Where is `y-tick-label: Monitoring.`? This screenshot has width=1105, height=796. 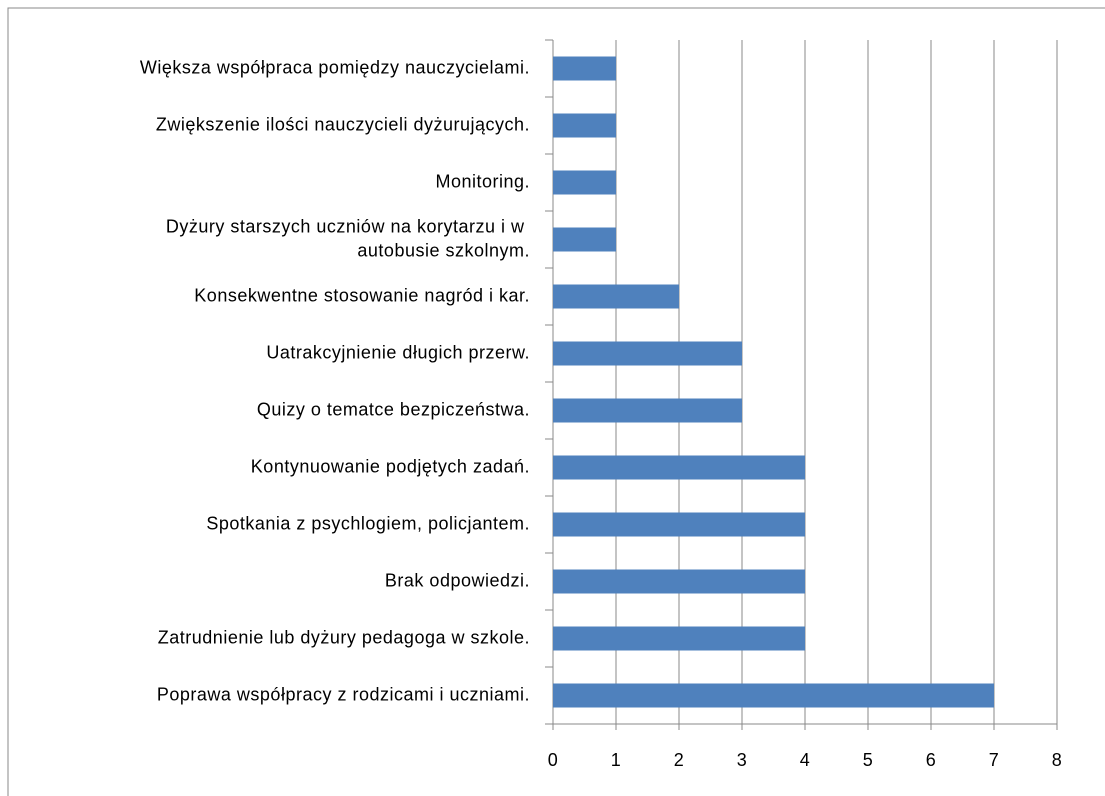 y-tick-label: Monitoring. is located at coordinates (482, 181).